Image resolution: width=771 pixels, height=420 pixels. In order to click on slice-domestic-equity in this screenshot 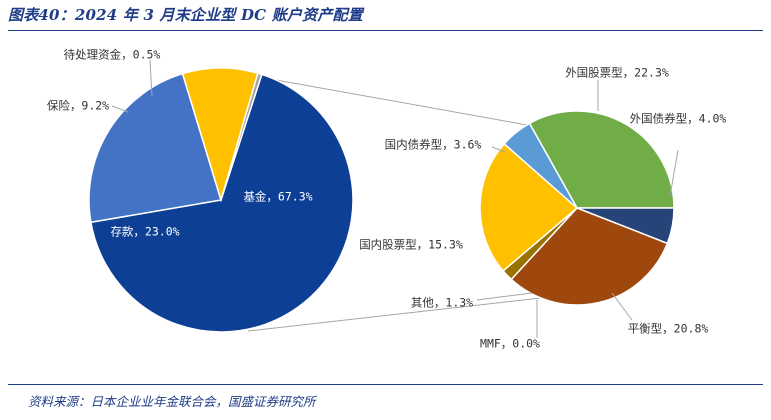, I will do `click(529, 207)`.